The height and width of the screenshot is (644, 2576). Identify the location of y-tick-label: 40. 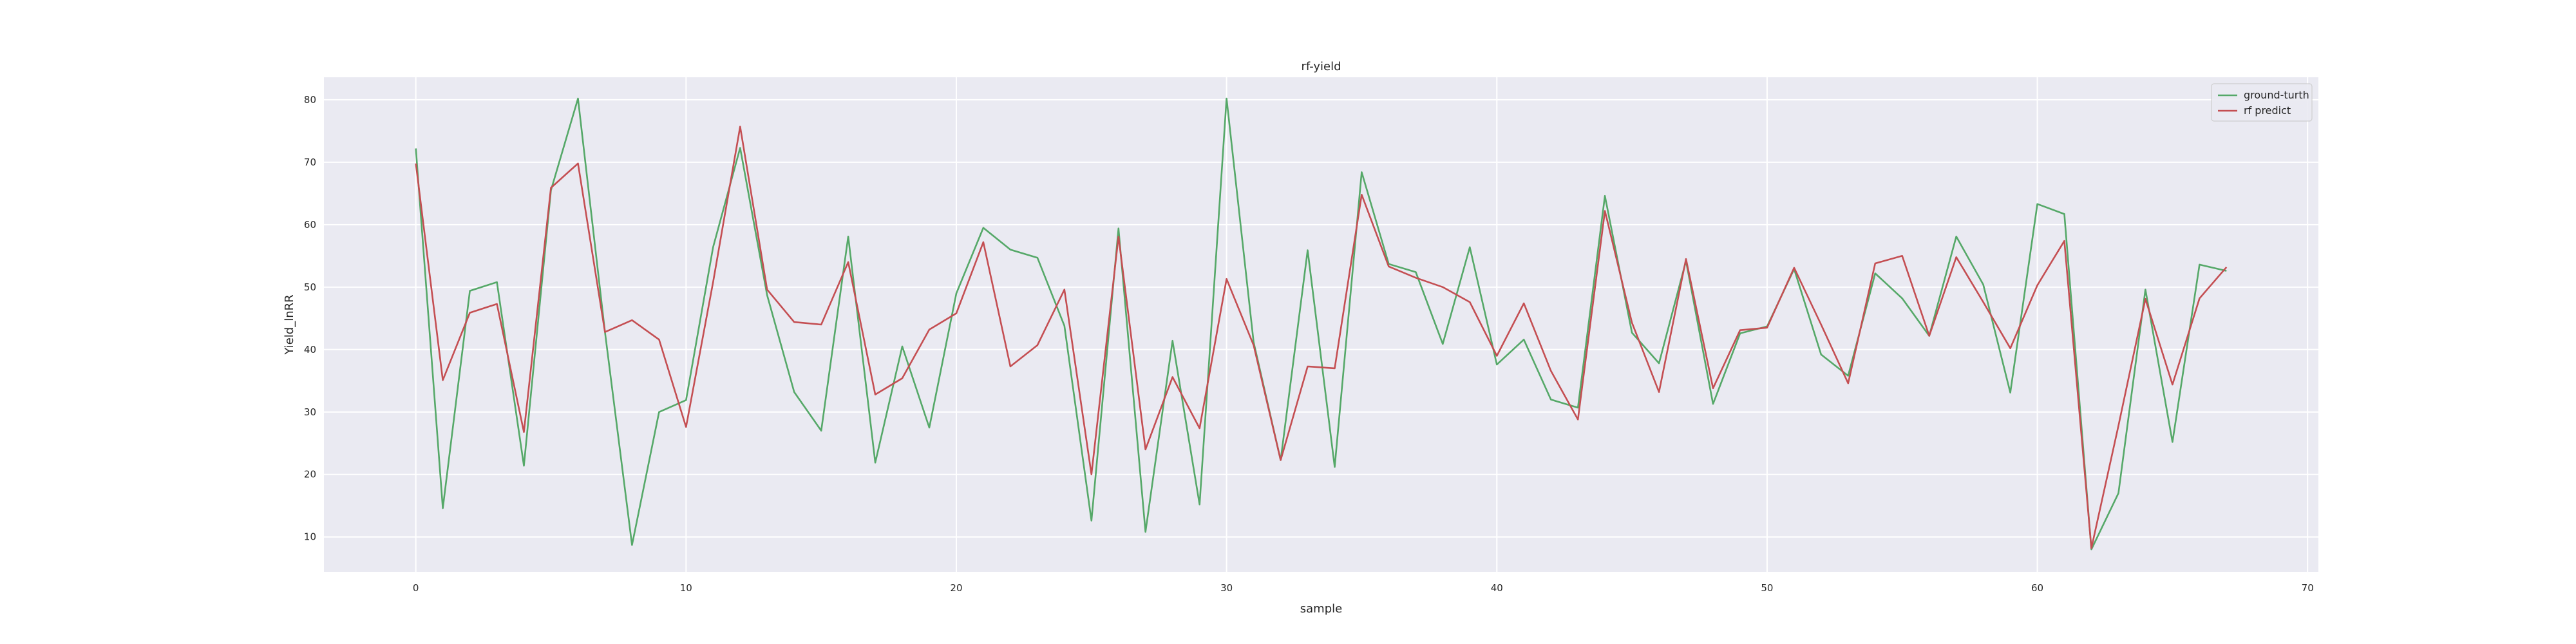
(310, 350).